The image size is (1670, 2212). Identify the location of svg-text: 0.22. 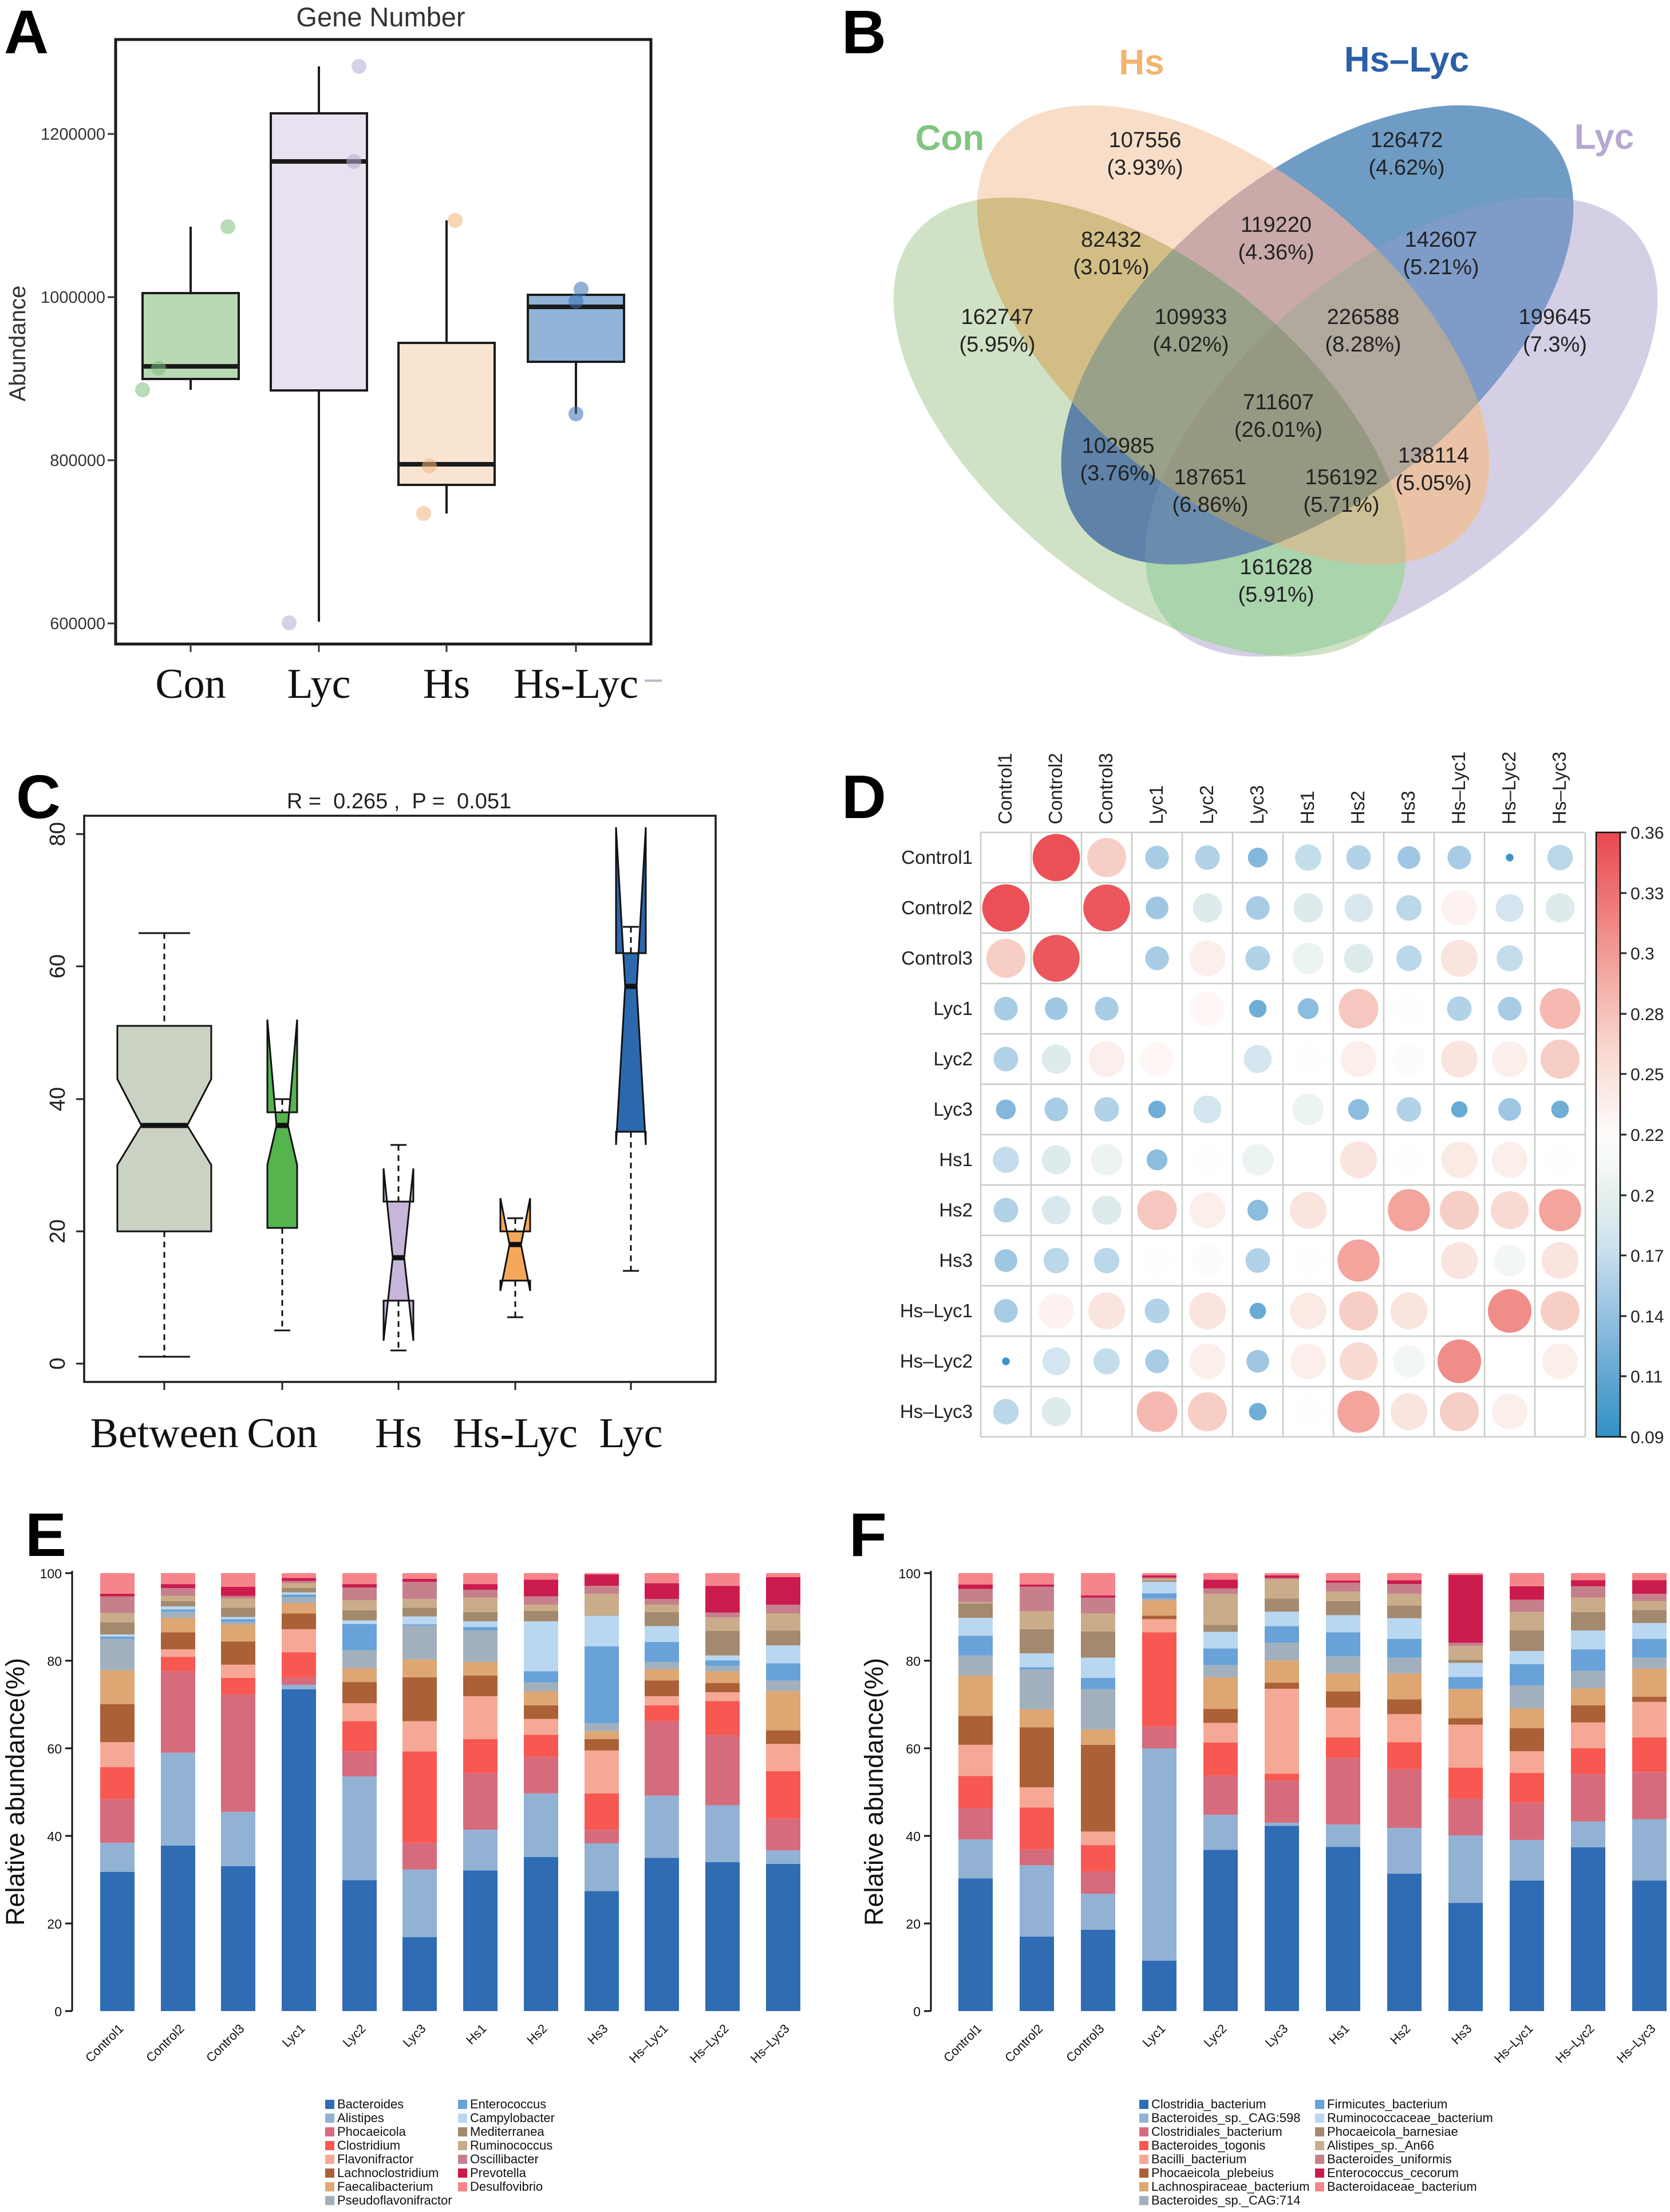
(1647, 1135).